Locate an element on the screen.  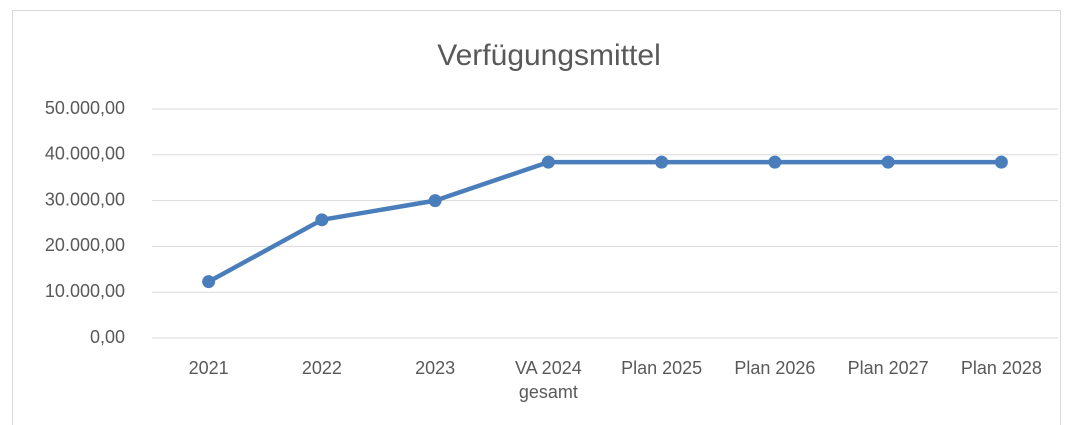
x-tick-label: Plan 2028 is located at coordinates (1001, 368).